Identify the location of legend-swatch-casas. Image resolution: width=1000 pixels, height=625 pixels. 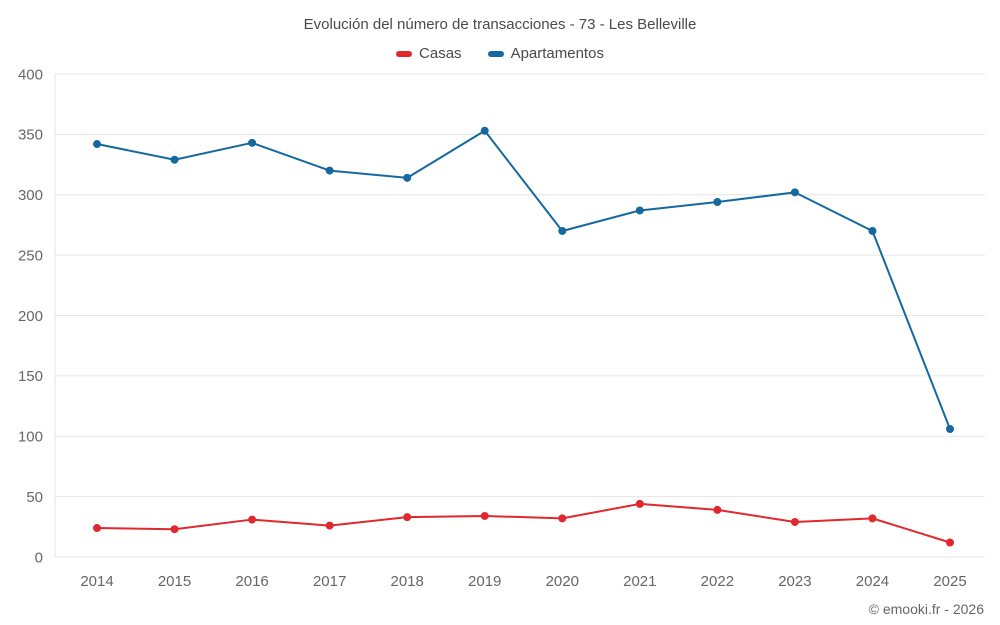
(404, 53).